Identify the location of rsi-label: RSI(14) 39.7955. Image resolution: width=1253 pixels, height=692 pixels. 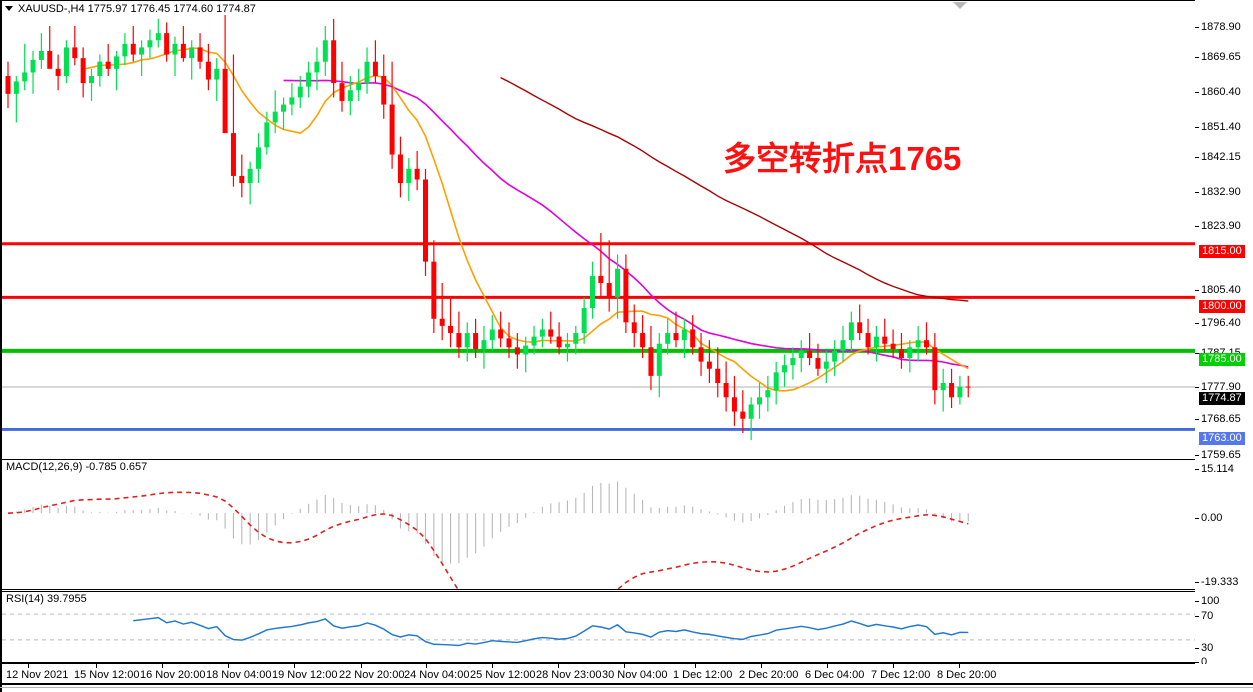
(48, 599).